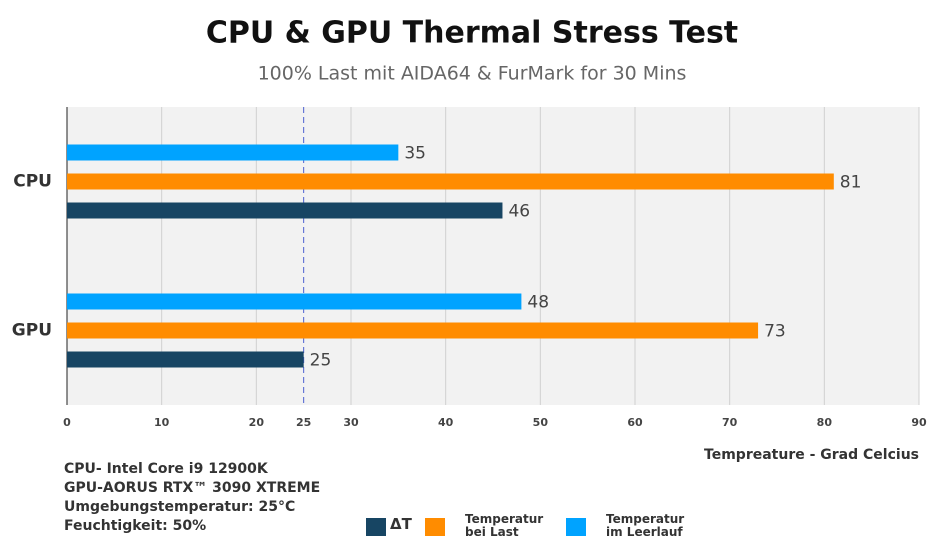 The image size is (944, 556). Describe the element at coordinates (538, 303) in the screenshot. I see `value-label: 48` at that location.